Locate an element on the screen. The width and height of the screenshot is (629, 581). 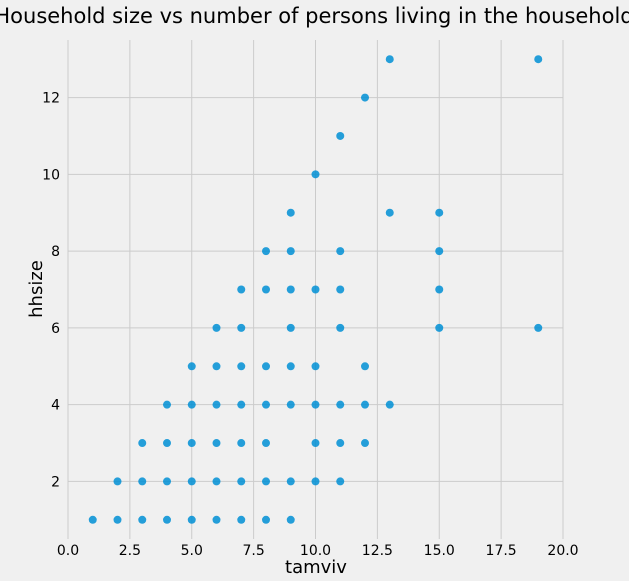
x-tick-label: 10.0 is located at coordinates (315, 551).